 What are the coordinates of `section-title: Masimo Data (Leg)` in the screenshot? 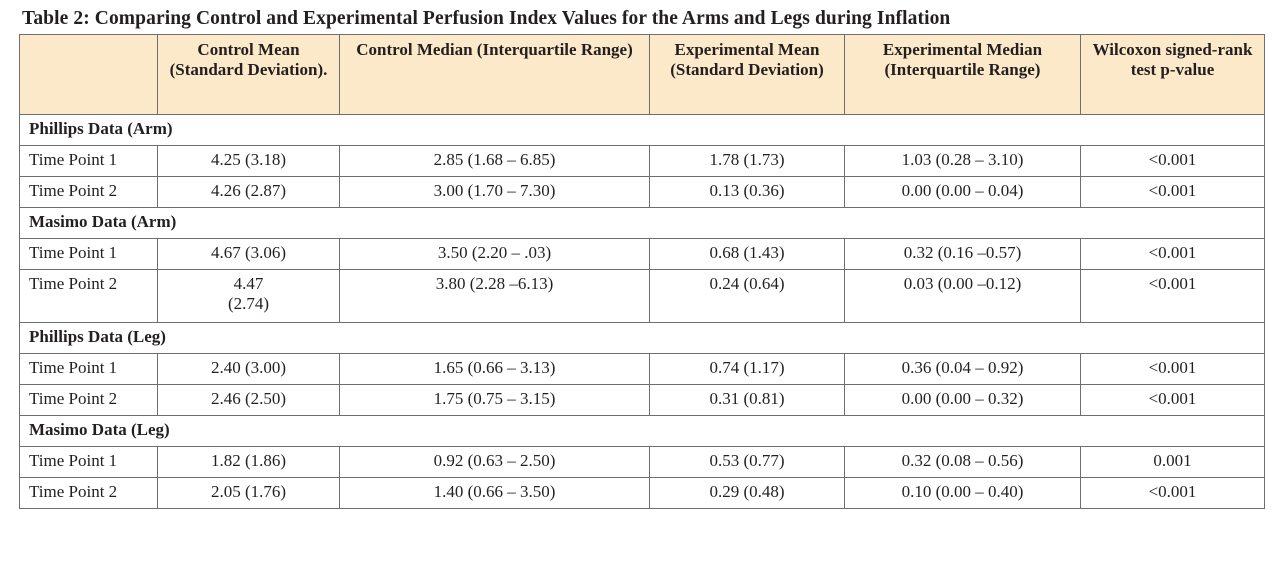 It's located at (642, 431).